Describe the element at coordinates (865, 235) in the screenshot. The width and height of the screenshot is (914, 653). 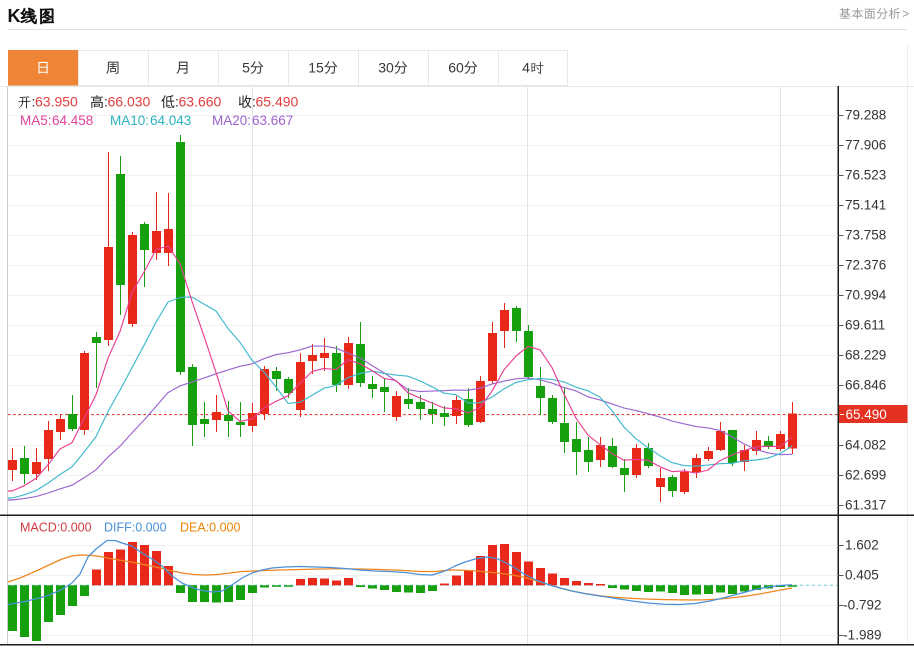
I see `svg-text: 73.758` at that location.